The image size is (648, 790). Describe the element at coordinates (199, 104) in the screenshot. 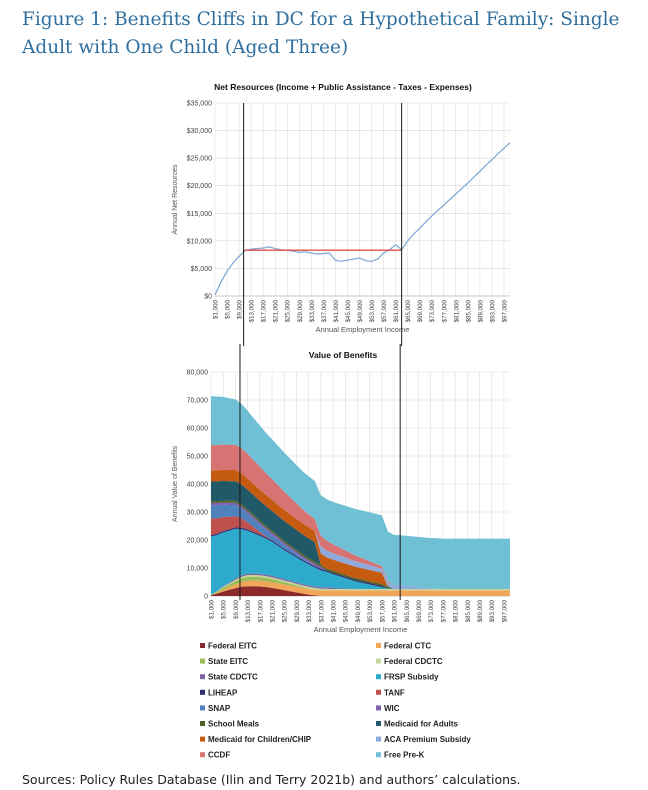

I see `y-tick-label: $35,000` at that location.